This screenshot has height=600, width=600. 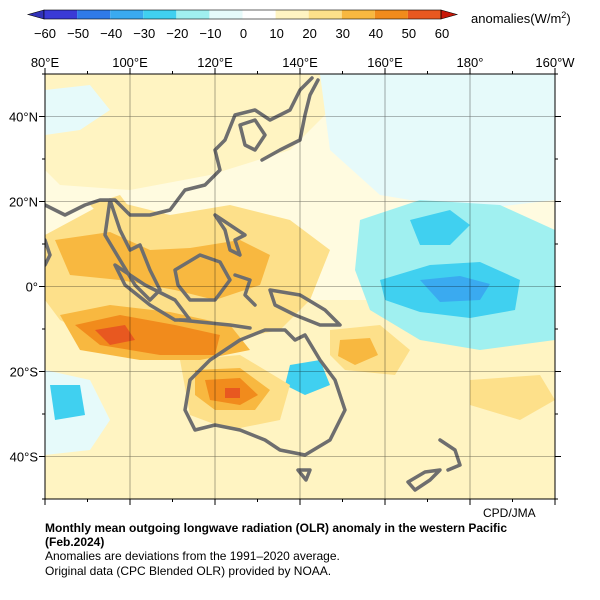 I want to click on longitude-label: 120°E, so click(x=215, y=62).